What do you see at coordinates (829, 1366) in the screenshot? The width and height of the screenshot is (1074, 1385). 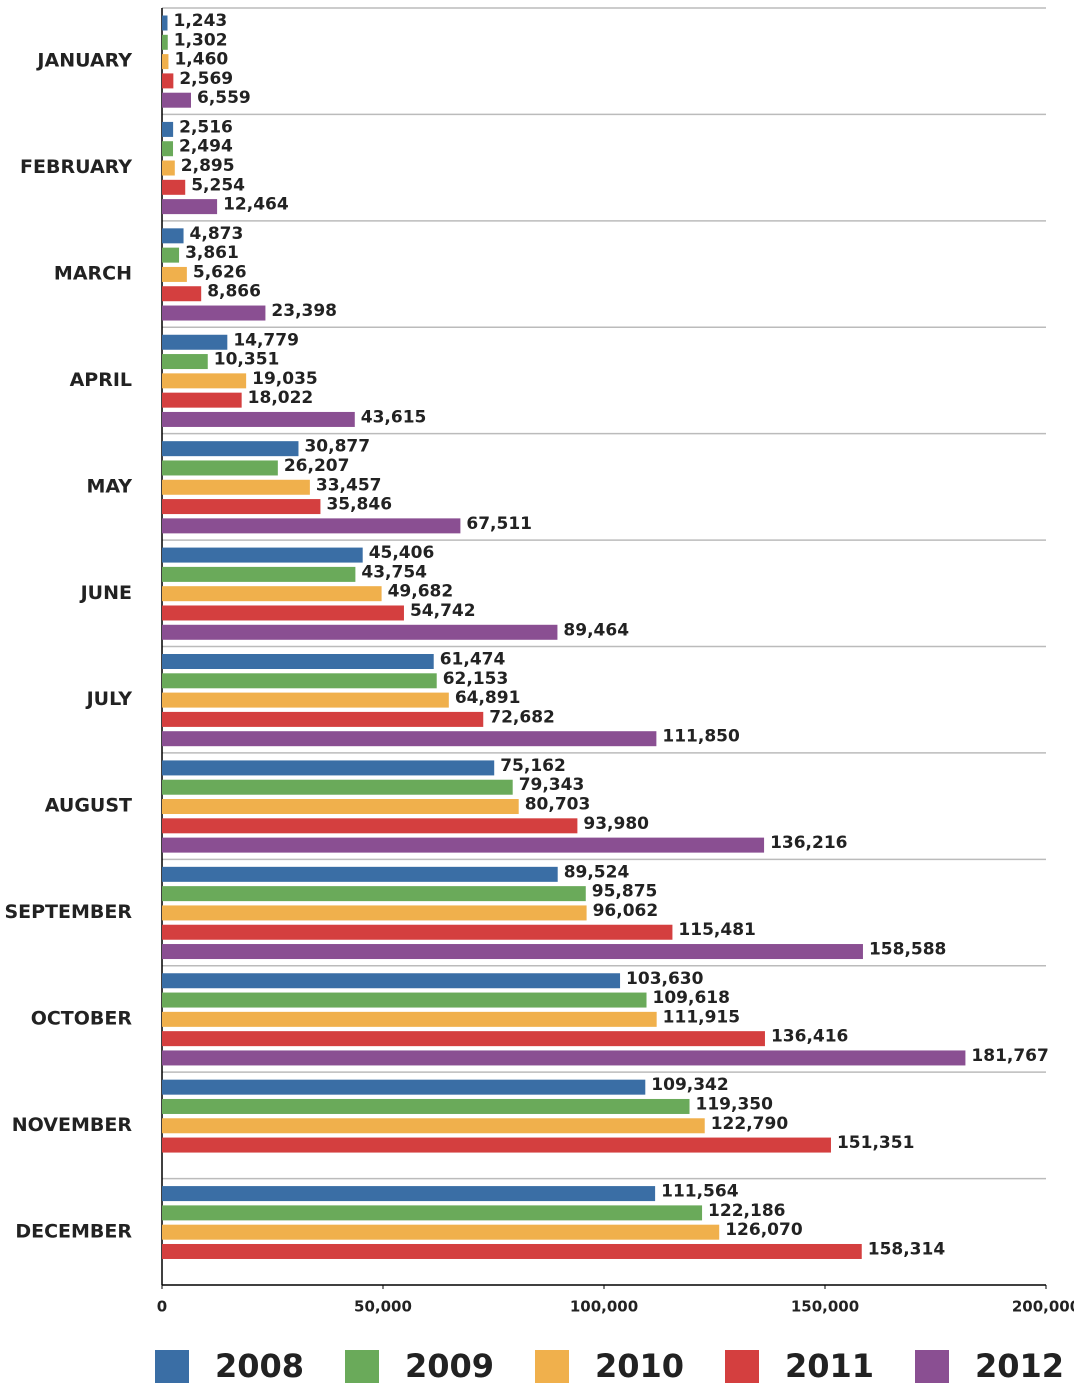 I see `legend-label: 2011` at bounding box center [829, 1366].